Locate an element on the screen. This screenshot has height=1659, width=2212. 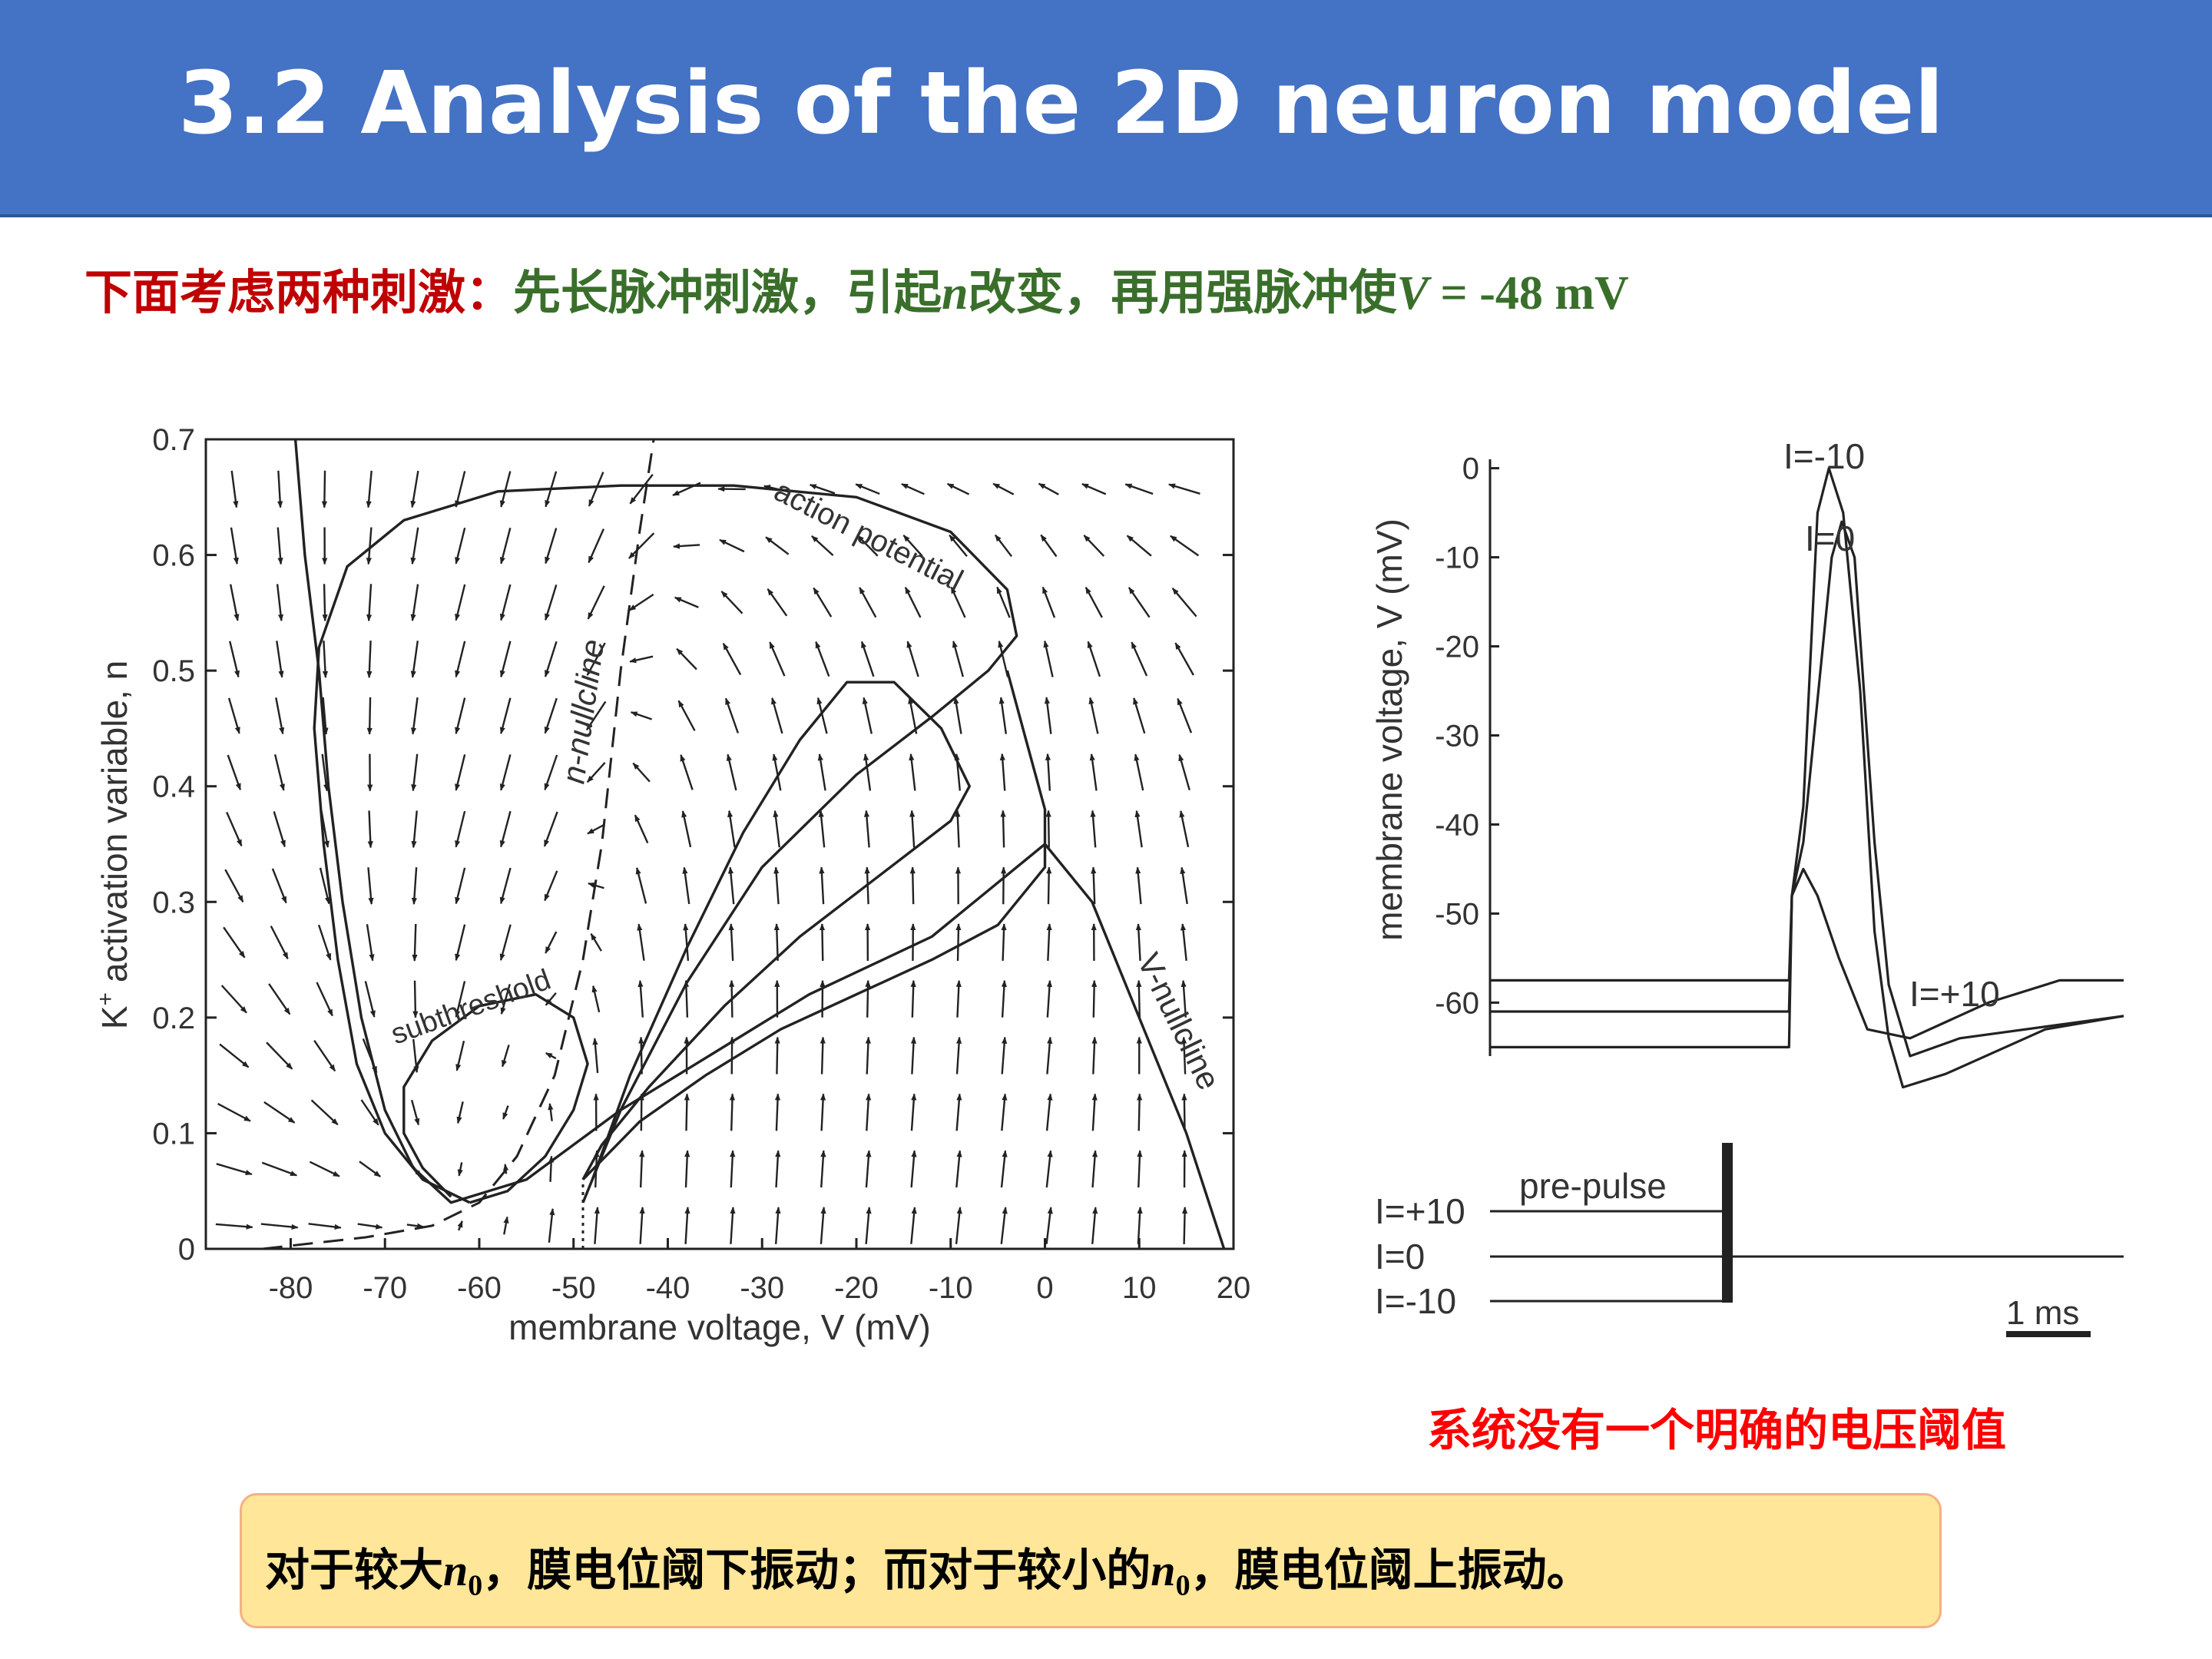
subtitle-var-v: V is located at coordinates (1413, 293).